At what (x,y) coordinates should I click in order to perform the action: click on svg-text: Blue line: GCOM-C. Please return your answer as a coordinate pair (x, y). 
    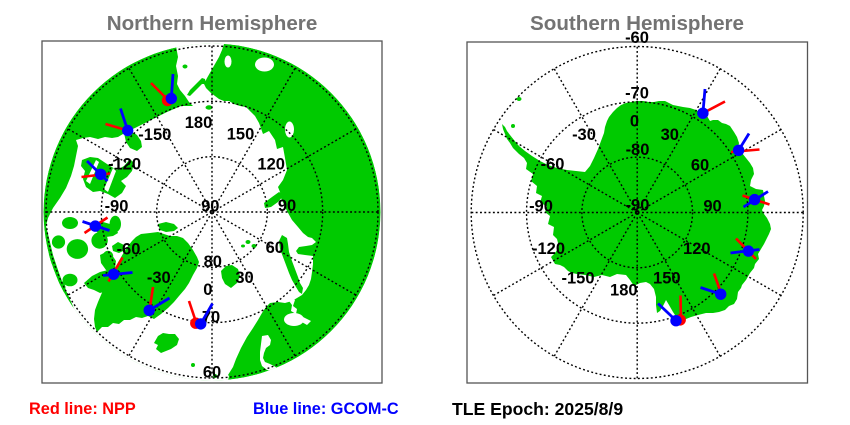
    Looking at the image, I should click on (326, 409).